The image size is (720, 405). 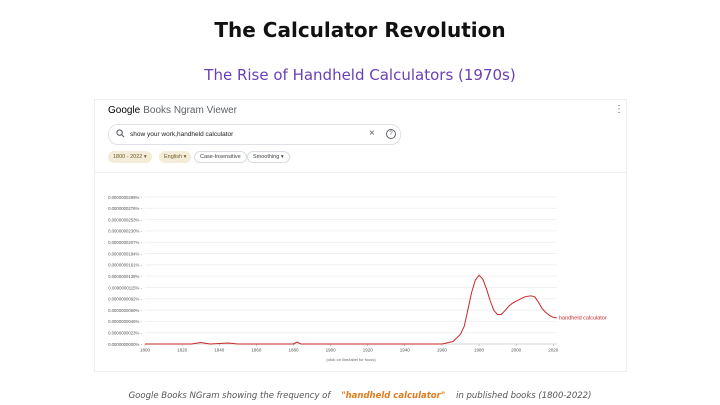 What do you see at coordinates (405, 350) in the screenshot?
I see `x-tick-label: 1940` at bounding box center [405, 350].